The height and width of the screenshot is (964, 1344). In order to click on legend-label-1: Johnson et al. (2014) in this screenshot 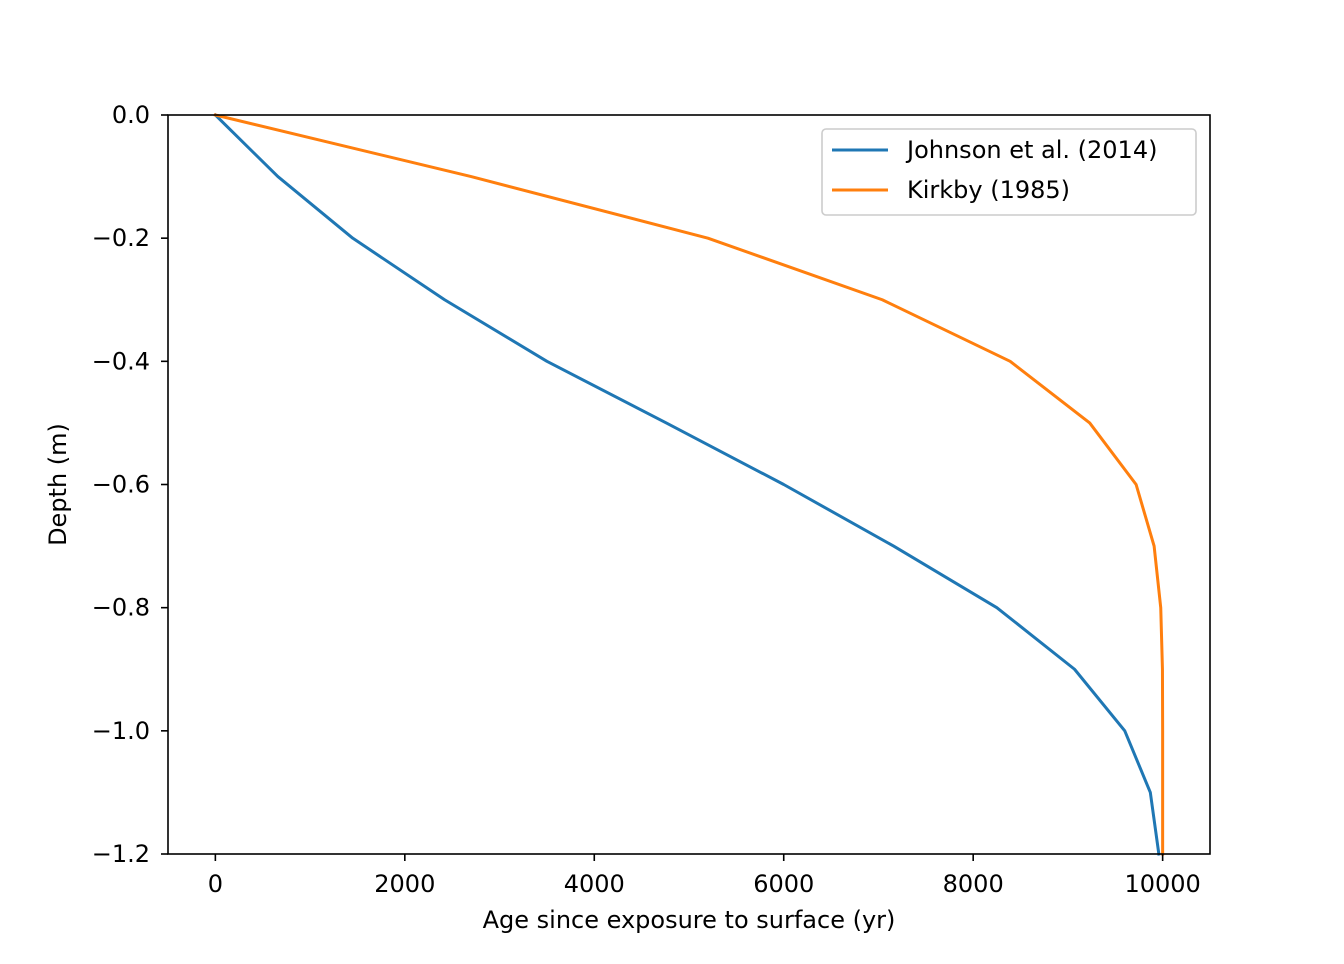, I will do `click(1031, 150)`.